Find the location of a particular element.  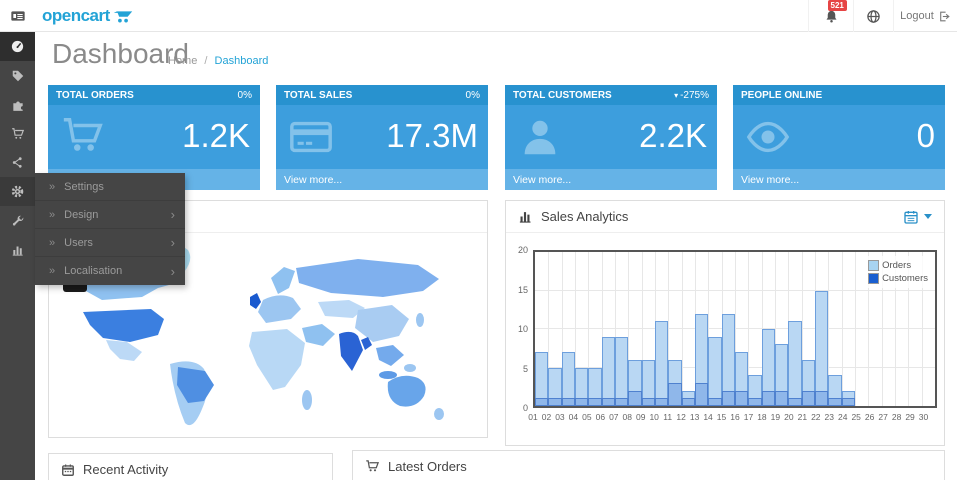

tile-value: 1.2K is located at coordinates (216, 135).